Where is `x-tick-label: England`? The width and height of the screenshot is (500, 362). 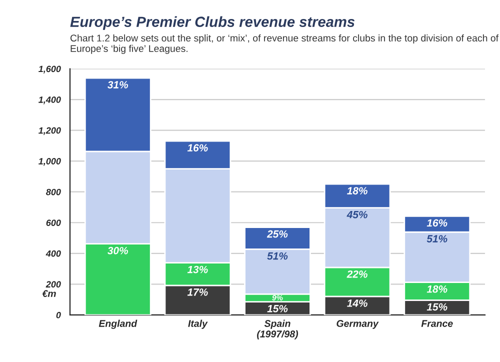
x-tick-label: England is located at coordinates (118, 324).